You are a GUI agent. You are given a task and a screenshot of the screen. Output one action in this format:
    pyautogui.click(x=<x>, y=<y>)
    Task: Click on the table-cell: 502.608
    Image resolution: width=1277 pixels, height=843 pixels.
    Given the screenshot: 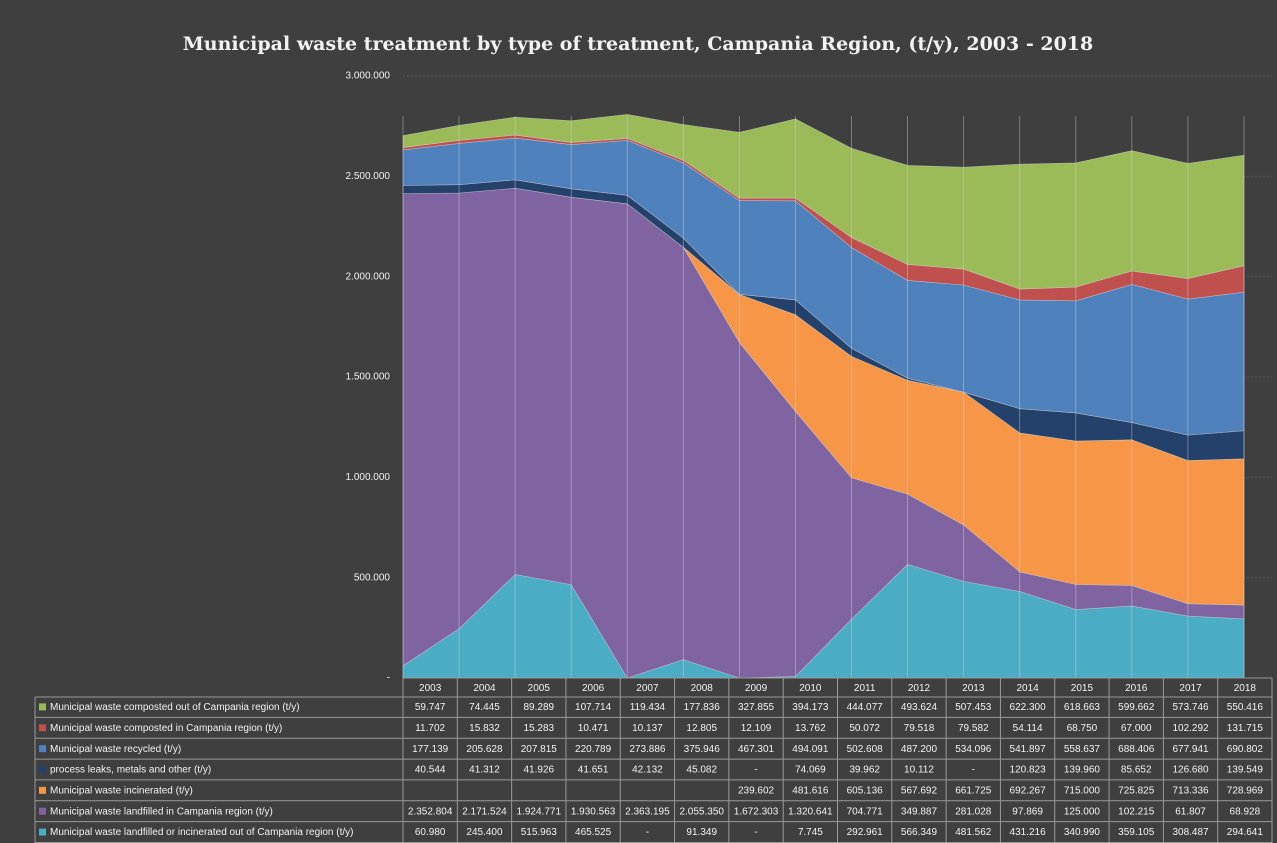 What is the action you would take?
    pyautogui.click(x=865, y=749)
    